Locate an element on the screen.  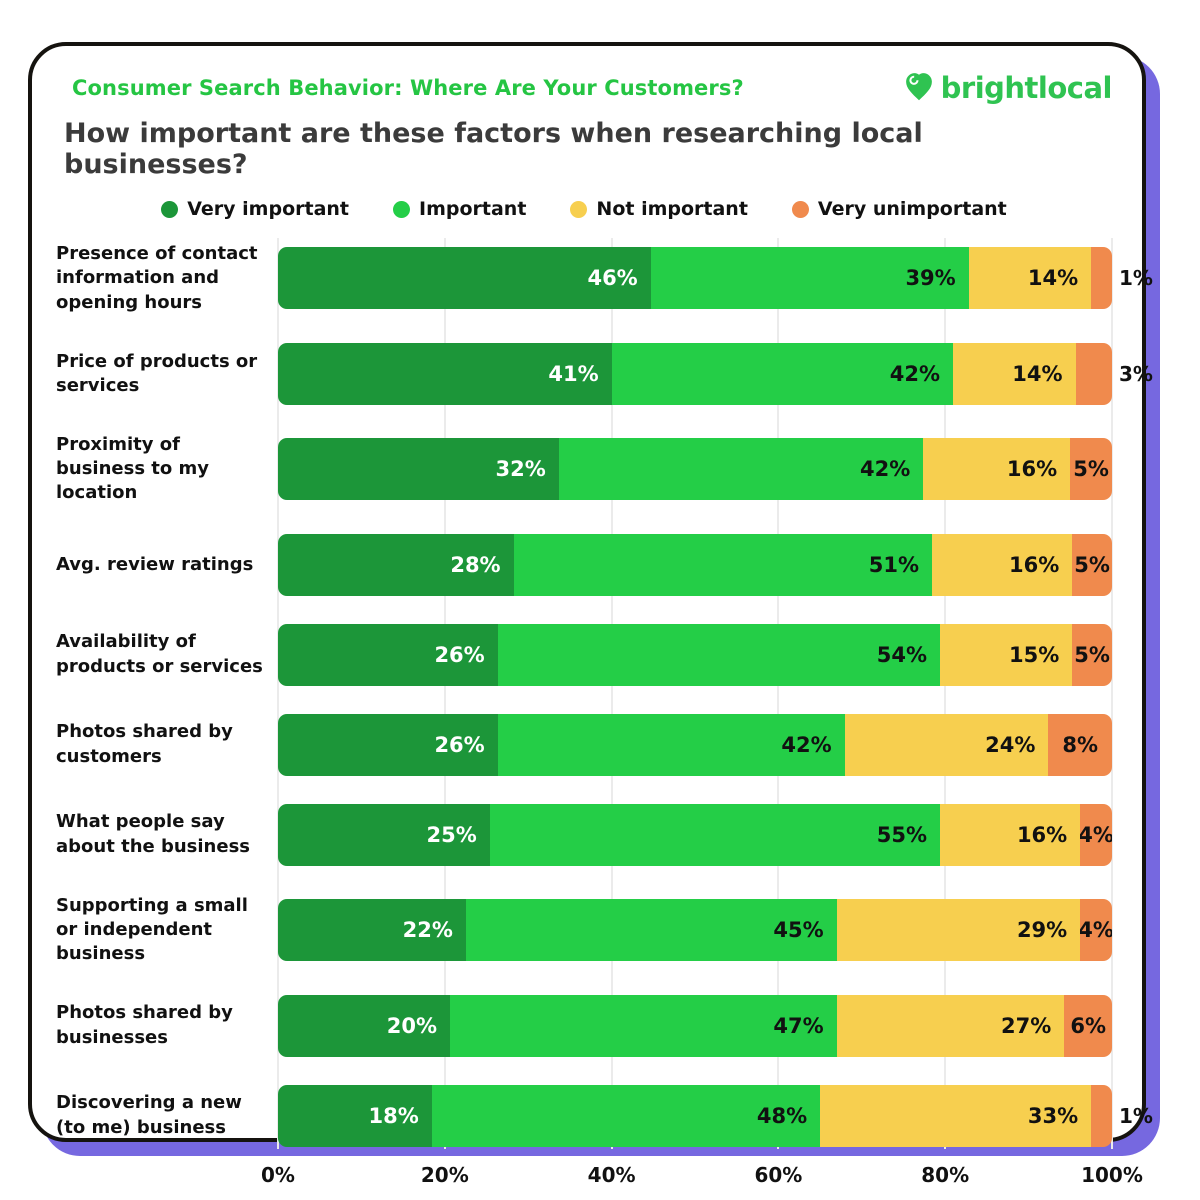
category-label: Photos shared by businesses is located at coordinates (144, 1025).